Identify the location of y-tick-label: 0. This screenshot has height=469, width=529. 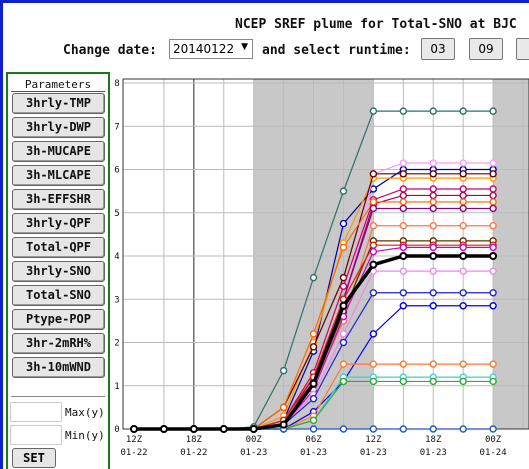
(116, 430).